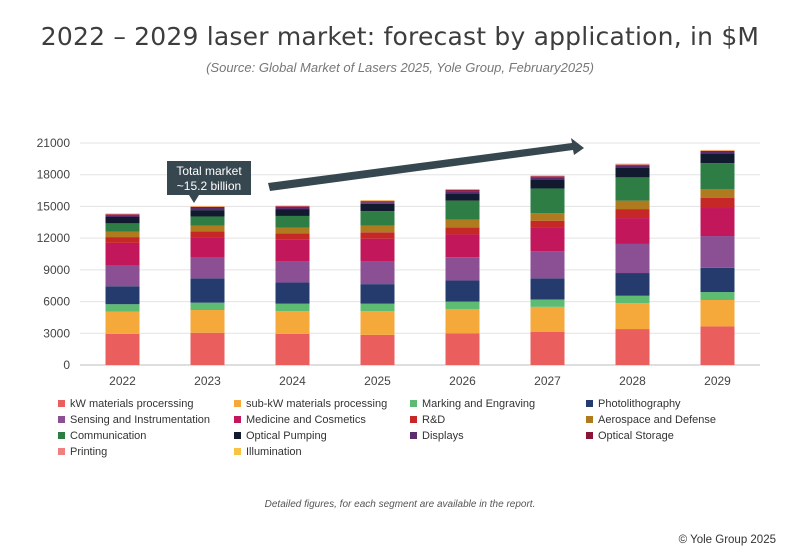 This screenshot has width=800, height=560. I want to click on y-tick-label: 12000, so click(54, 238).